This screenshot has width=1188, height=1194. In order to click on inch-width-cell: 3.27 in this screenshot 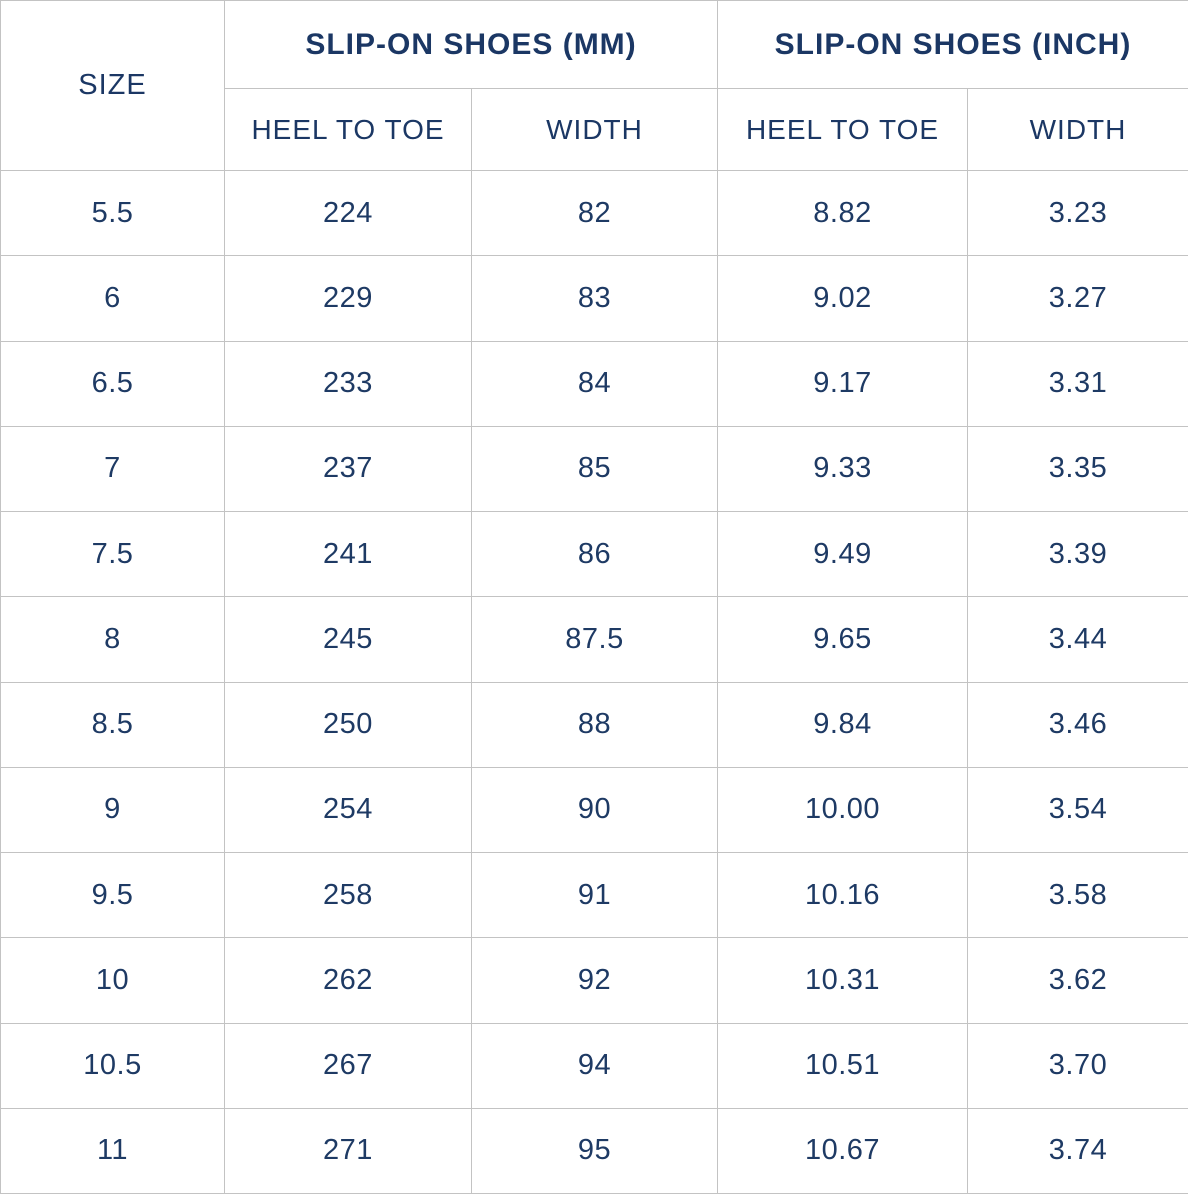, I will do `click(1078, 298)`.